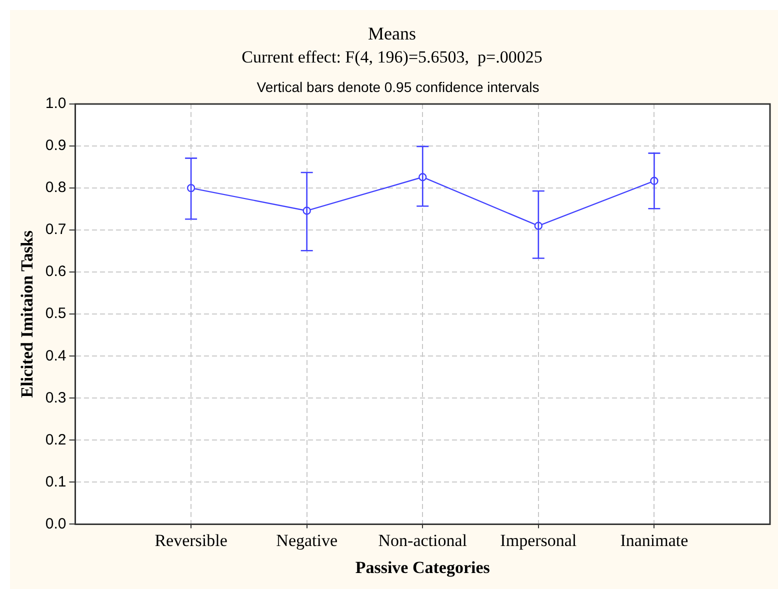 The image size is (778, 589). I want to click on x-tick-label: Impersonal, so click(538, 540).